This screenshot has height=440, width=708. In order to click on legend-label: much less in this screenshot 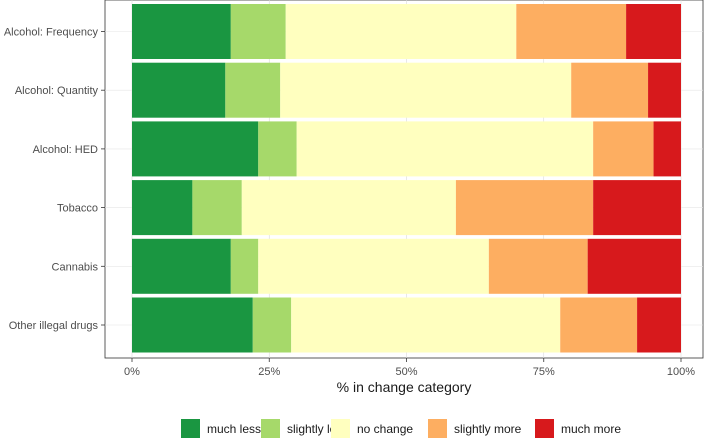, I will do `click(234, 429)`.